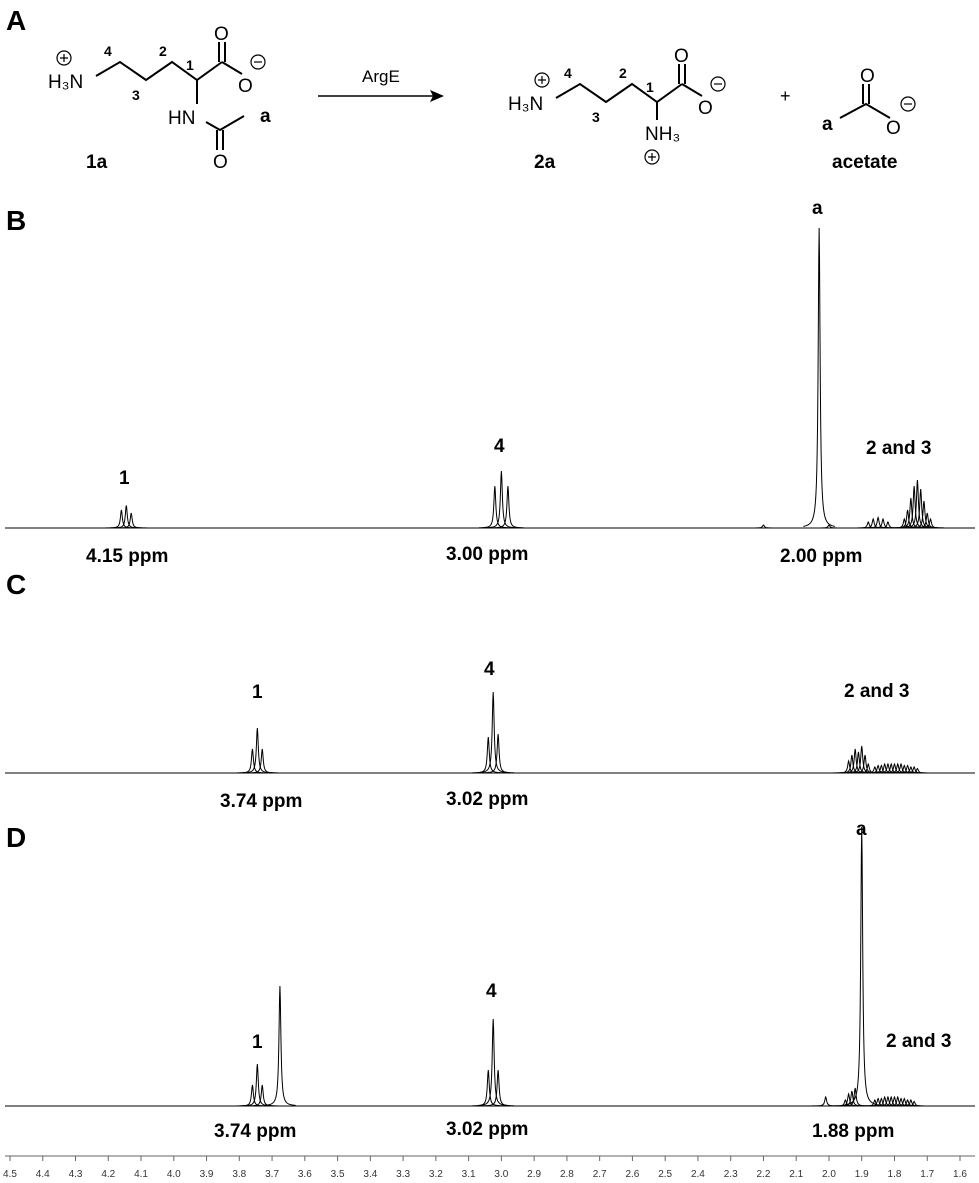  I want to click on shift-label: 3.02 ppm, so click(487, 799).